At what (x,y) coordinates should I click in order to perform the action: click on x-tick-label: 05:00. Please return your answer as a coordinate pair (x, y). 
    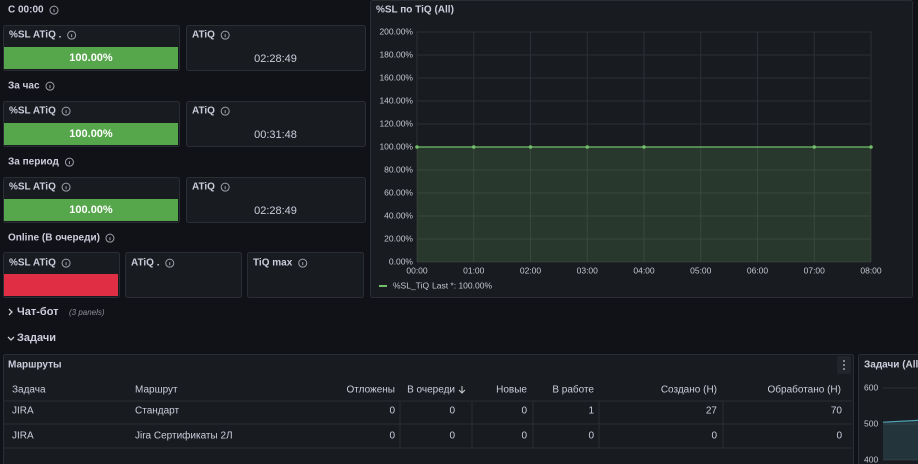
    Looking at the image, I should click on (701, 270).